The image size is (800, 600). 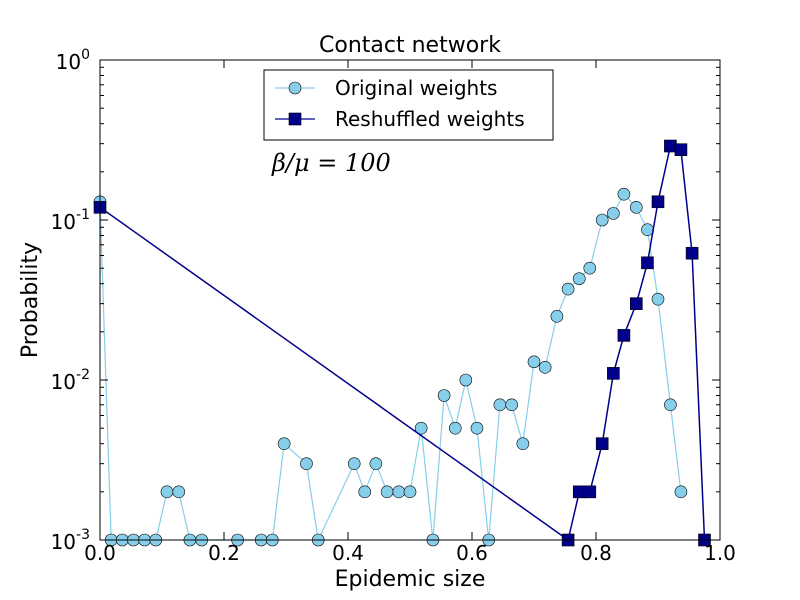 I want to click on legend-marker-original, so click(x=295, y=88).